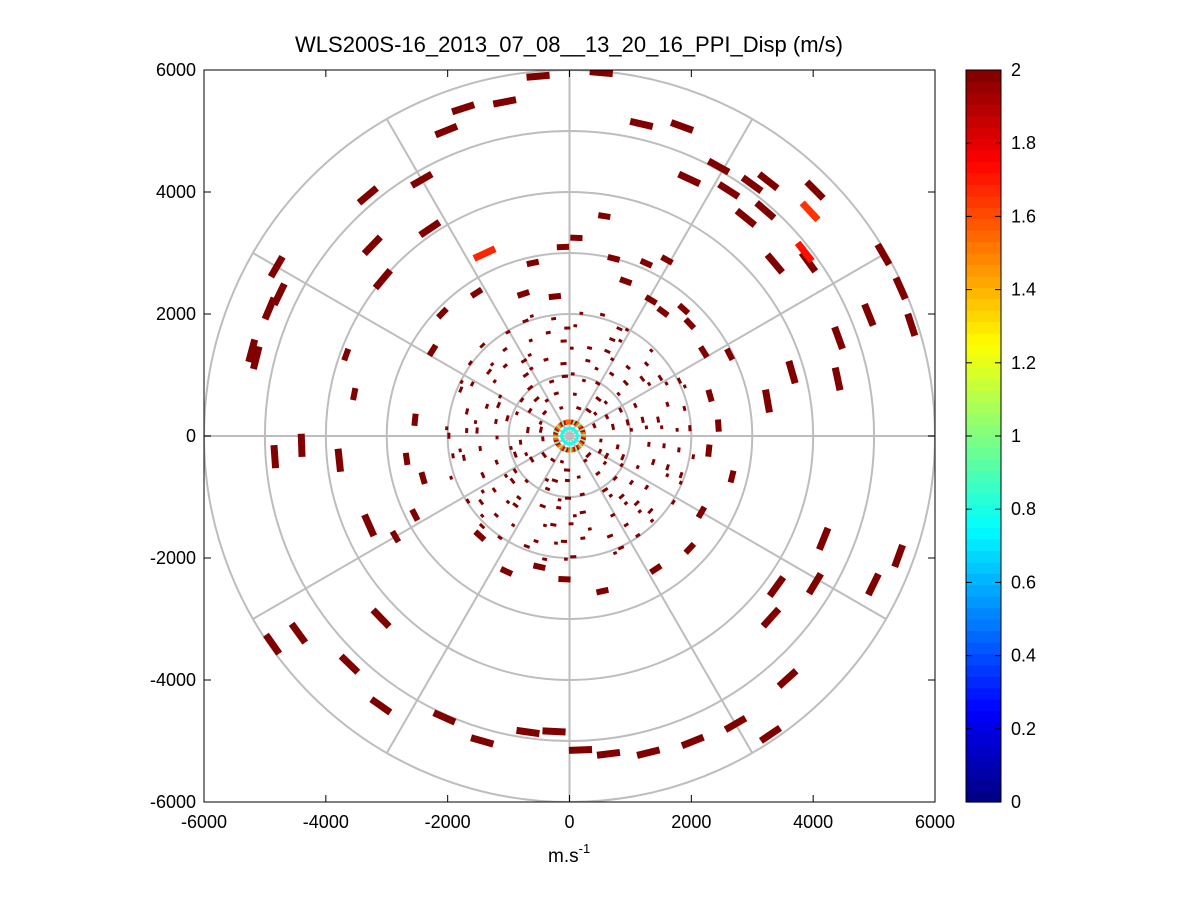 The height and width of the screenshot is (901, 1201). Describe the element at coordinates (173, 558) in the screenshot. I see `y-tick-label: -2000` at that location.